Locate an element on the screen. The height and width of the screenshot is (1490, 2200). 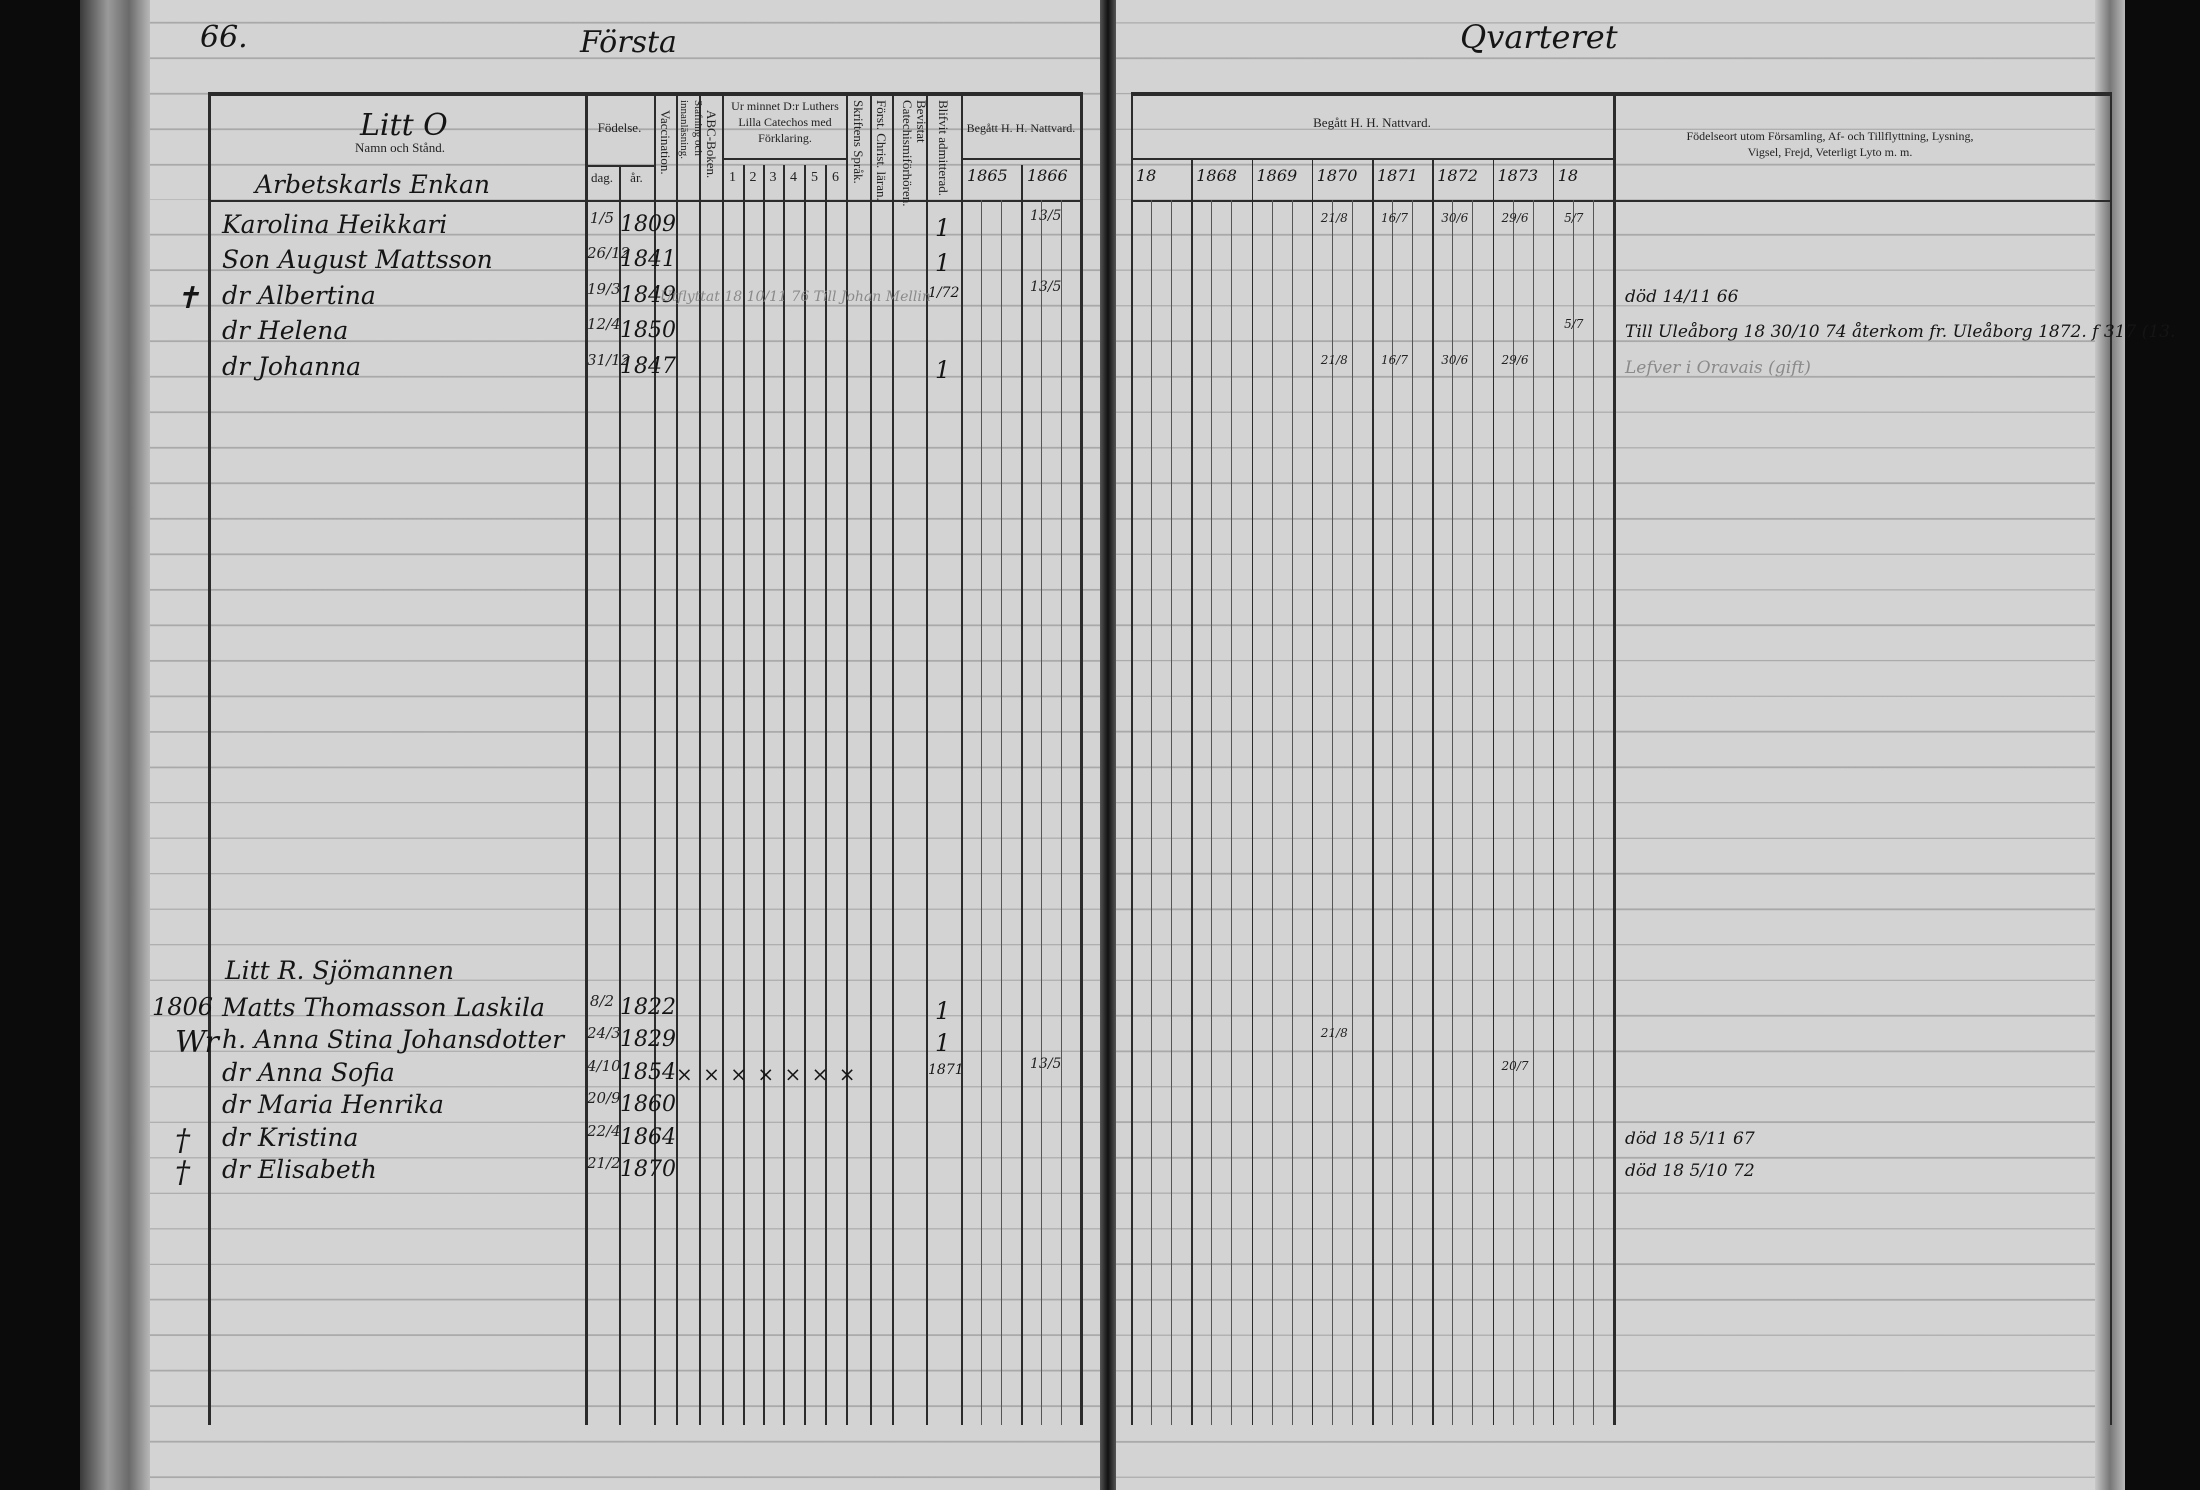
group-heading: Arbetskarls Enkan is located at coordinates (372, 184).